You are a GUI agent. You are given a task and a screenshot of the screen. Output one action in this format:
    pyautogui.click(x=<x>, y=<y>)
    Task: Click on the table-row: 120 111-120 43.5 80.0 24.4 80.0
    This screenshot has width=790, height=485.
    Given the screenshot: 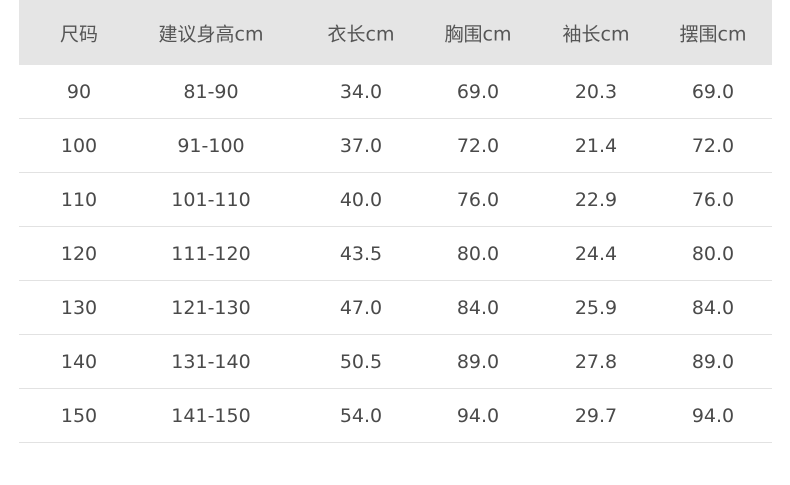 What is the action you would take?
    pyautogui.click(x=395, y=254)
    